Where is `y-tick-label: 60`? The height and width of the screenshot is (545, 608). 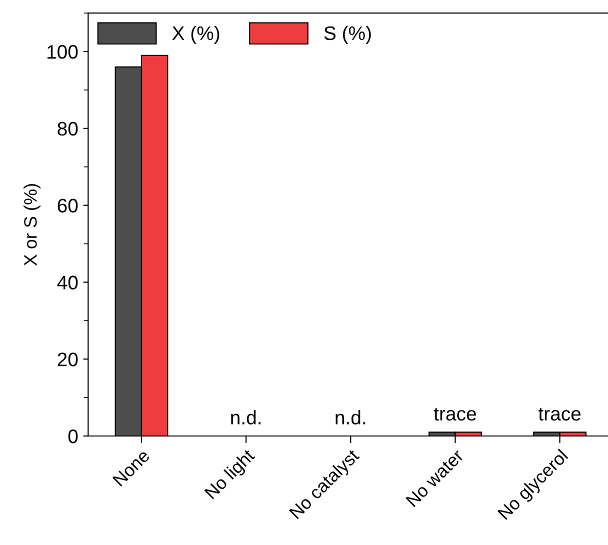
y-tick-label: 60 is located at coordinates (68, 205).